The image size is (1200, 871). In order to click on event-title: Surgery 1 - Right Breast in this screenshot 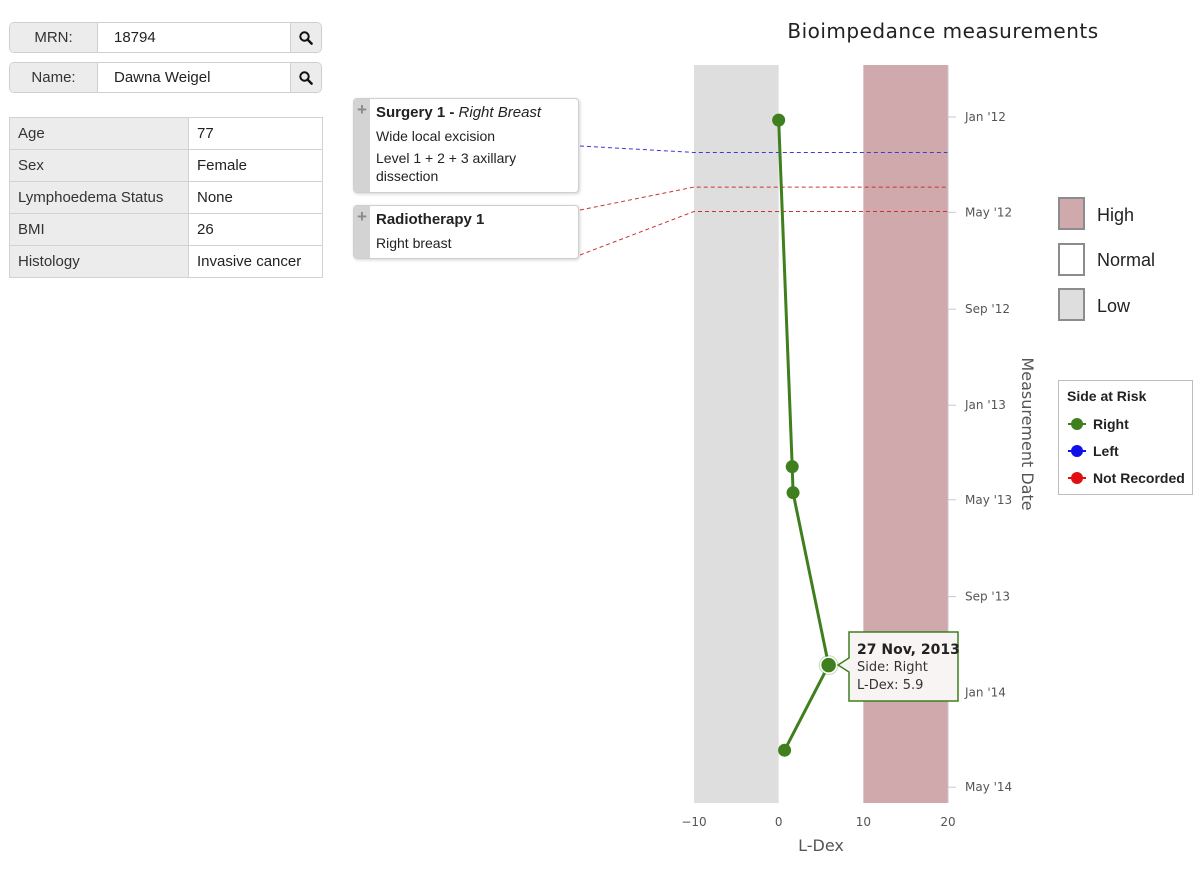, I will do `click(459, 112)`.